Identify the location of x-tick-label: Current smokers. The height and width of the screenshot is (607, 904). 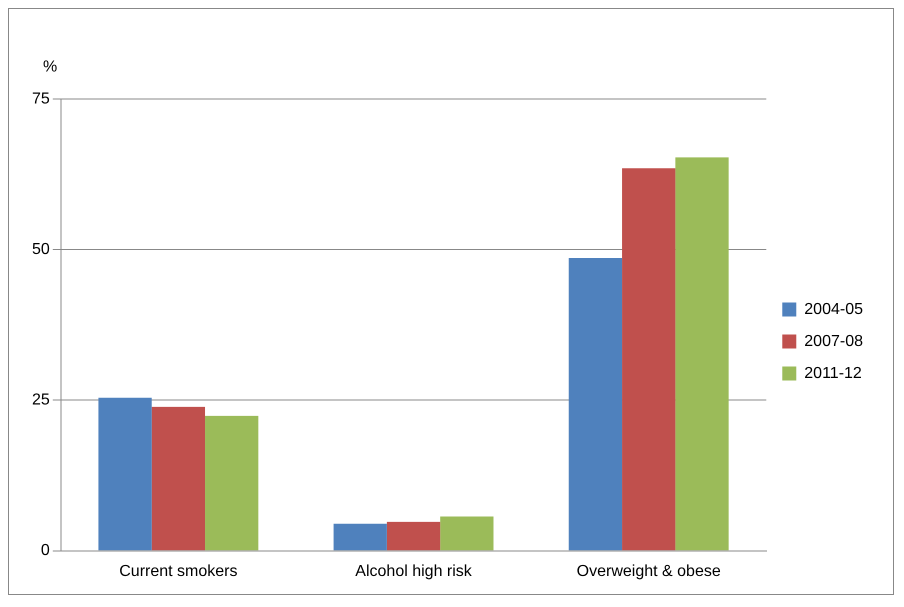
(178, 571).